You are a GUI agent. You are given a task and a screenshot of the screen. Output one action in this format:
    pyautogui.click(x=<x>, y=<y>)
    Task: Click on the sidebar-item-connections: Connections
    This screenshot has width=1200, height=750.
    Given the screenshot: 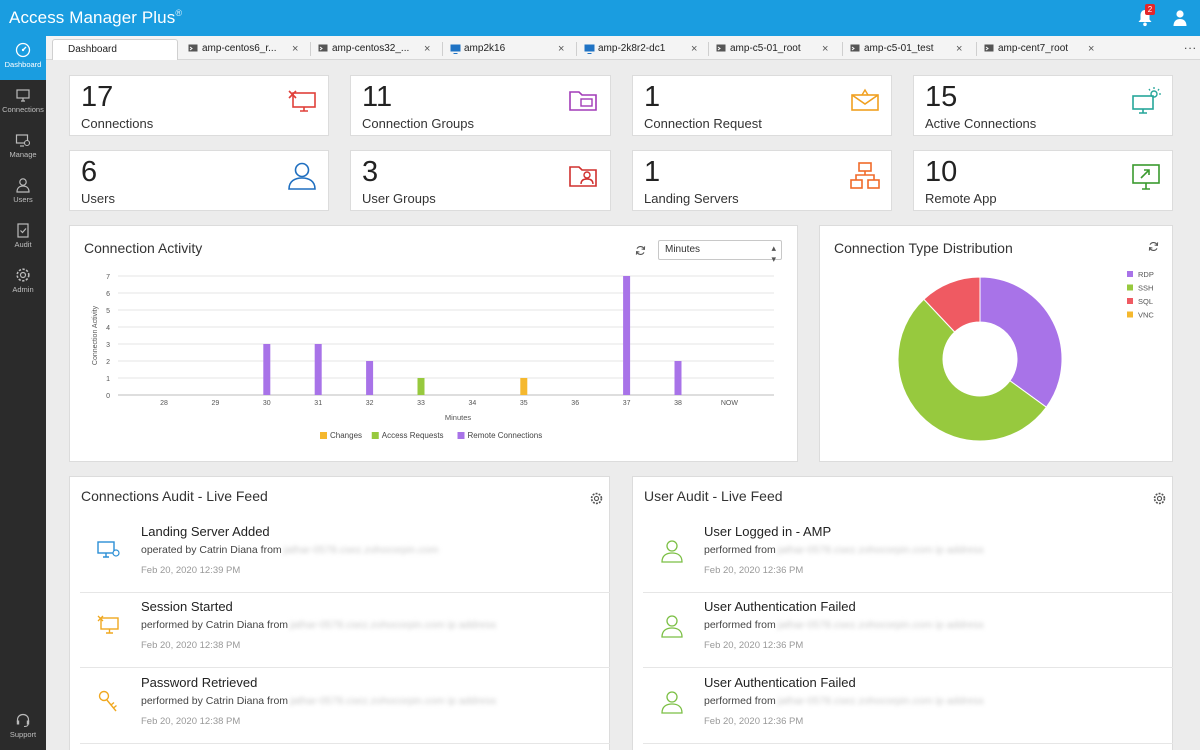 What is the action you would take?
    pyautogui.click(x=23, y=103)
    